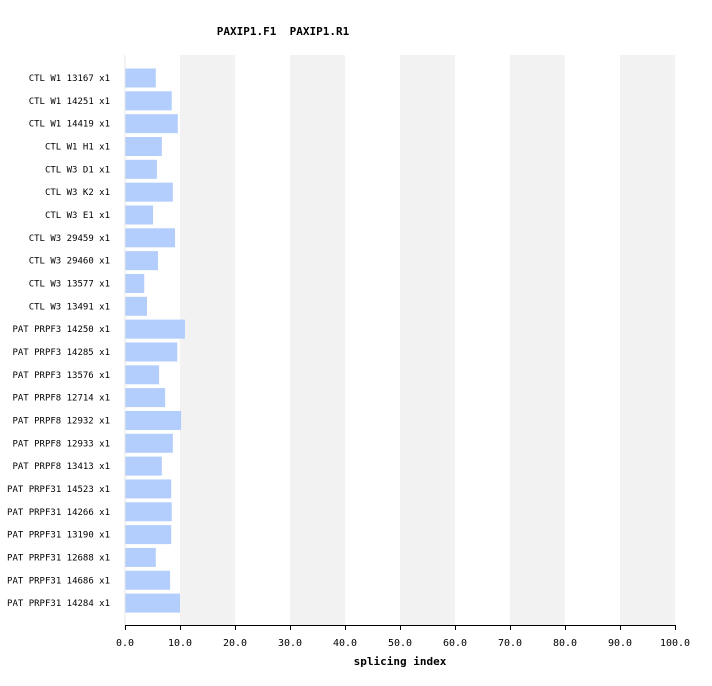  Describe the element at coordinates (455, 643) in the screenshot. I see `x-tick-label: 60.0` at that location.